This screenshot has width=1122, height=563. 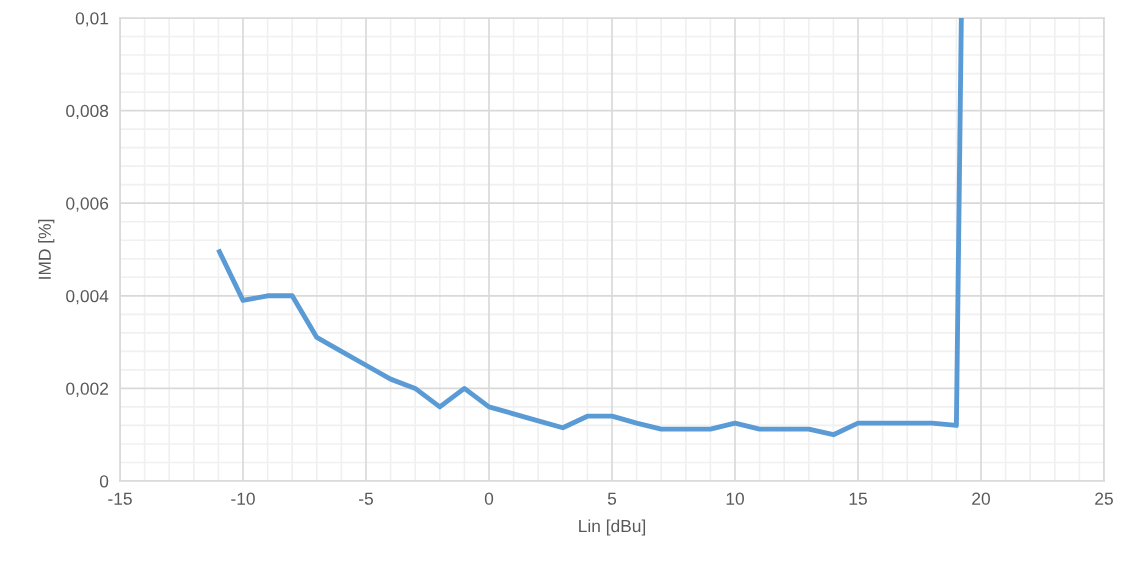 I want to click on x-tick-label: 10, so click(x=735, y=498).